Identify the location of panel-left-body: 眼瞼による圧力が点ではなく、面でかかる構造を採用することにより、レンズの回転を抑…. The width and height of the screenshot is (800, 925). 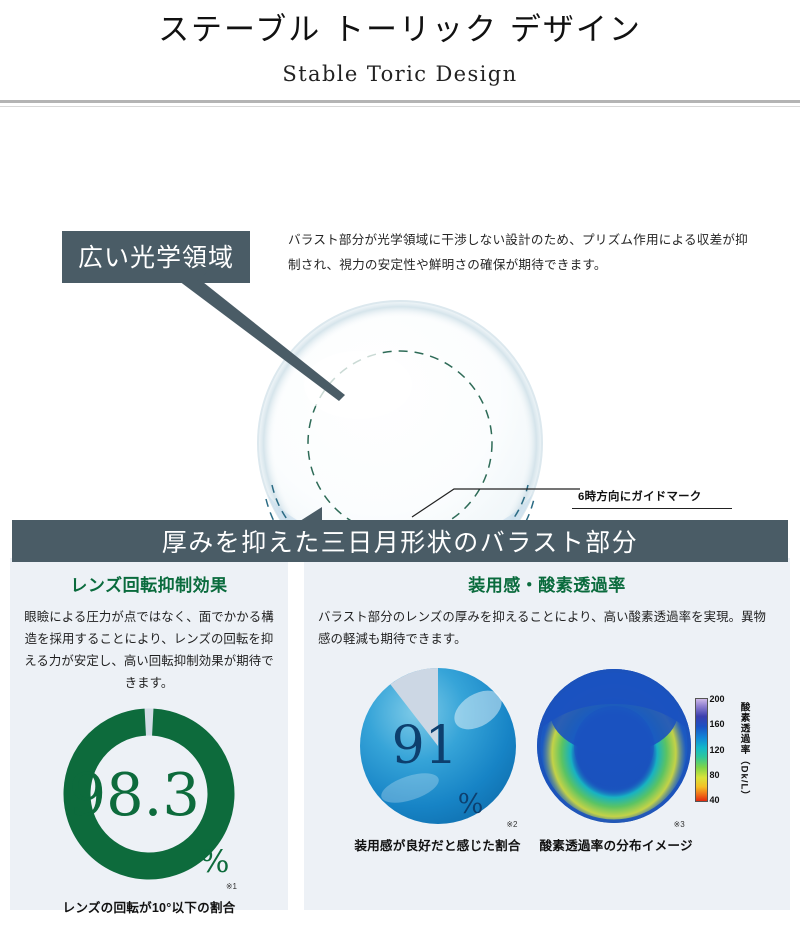
(149, 650).